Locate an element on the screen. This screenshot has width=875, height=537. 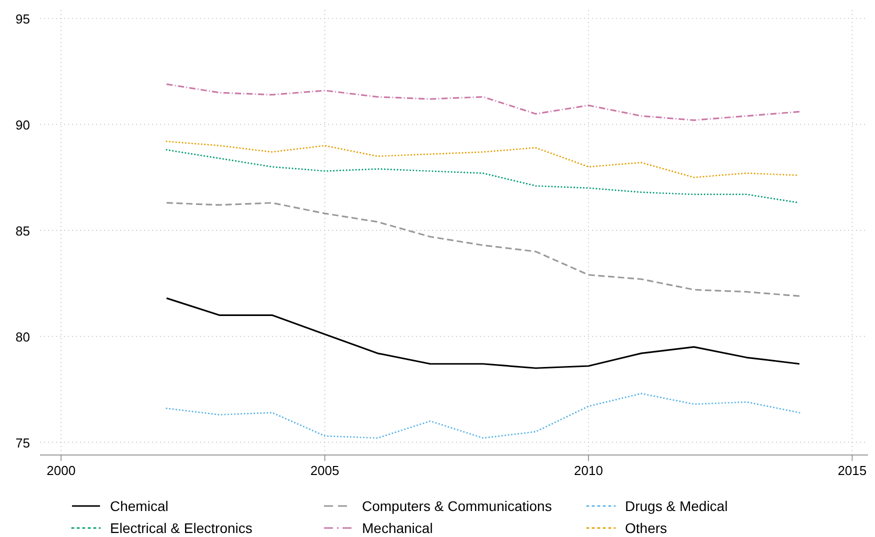
legend-label: Computers & Communications is located at coordinates (457, 506).